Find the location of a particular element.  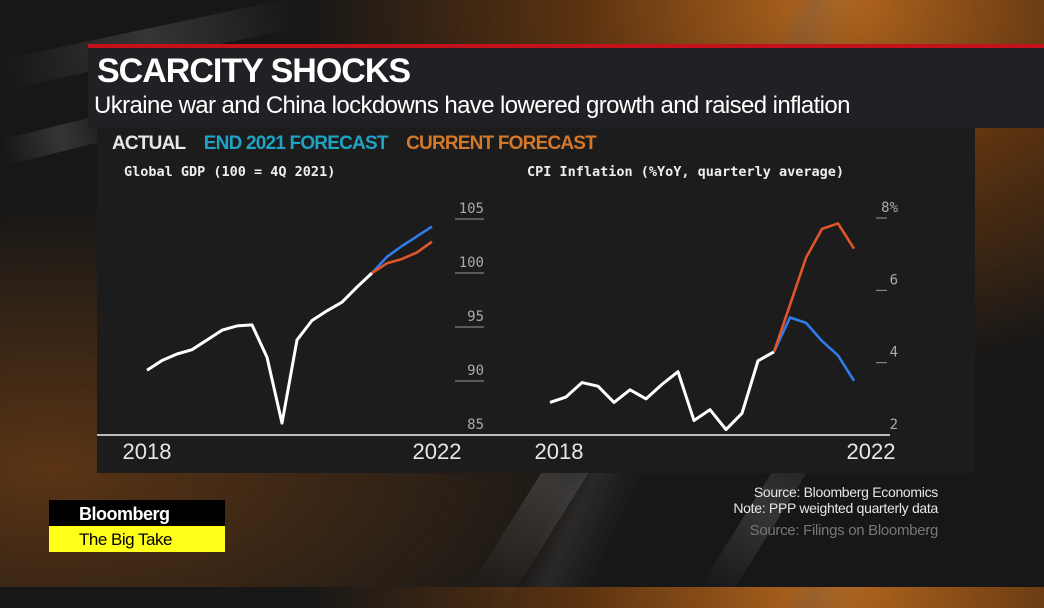

y-tick-label: 105 is located at coordinates (471, 209).